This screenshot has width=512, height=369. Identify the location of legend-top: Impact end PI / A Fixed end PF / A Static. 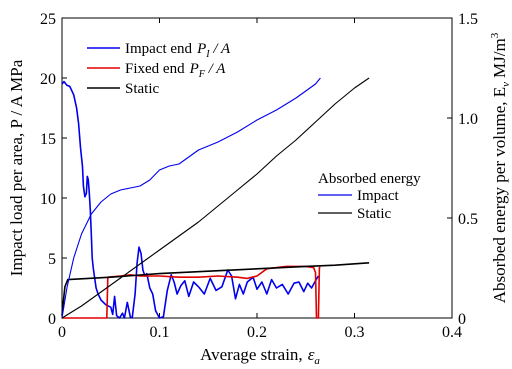
(159, 69).